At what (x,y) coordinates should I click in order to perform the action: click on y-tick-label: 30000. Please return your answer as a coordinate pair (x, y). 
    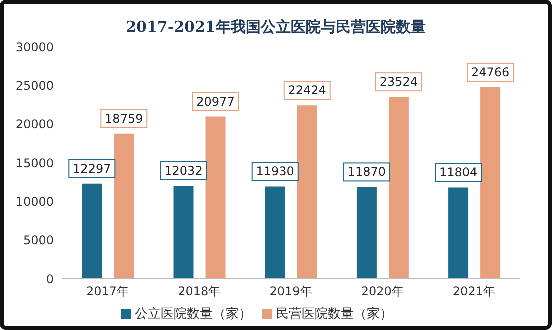
    Looking at the image, I should click on (35, 47).